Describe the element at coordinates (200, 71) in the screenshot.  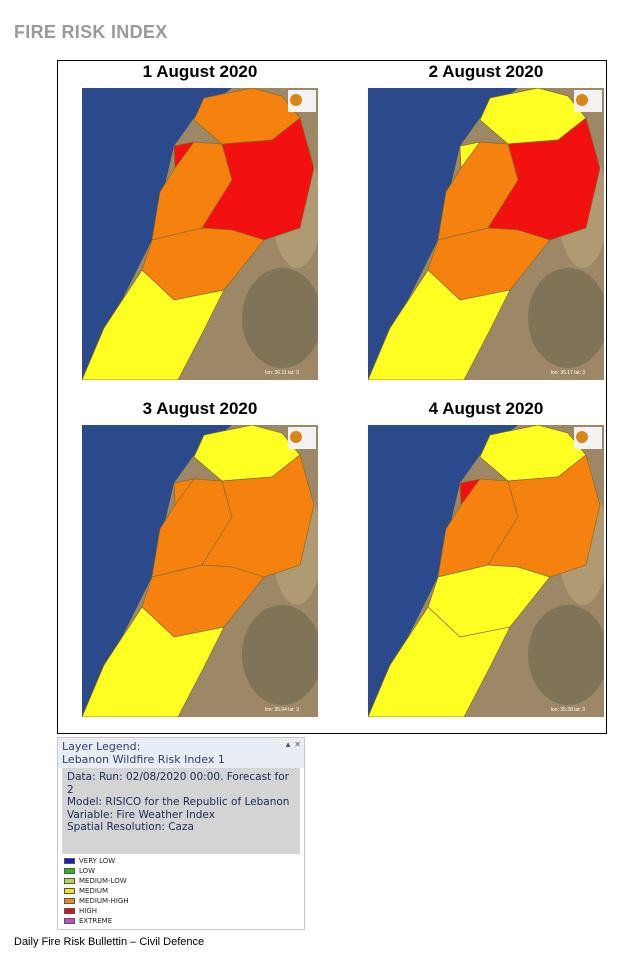
I see `map-date: 1 August 2020` at that location.